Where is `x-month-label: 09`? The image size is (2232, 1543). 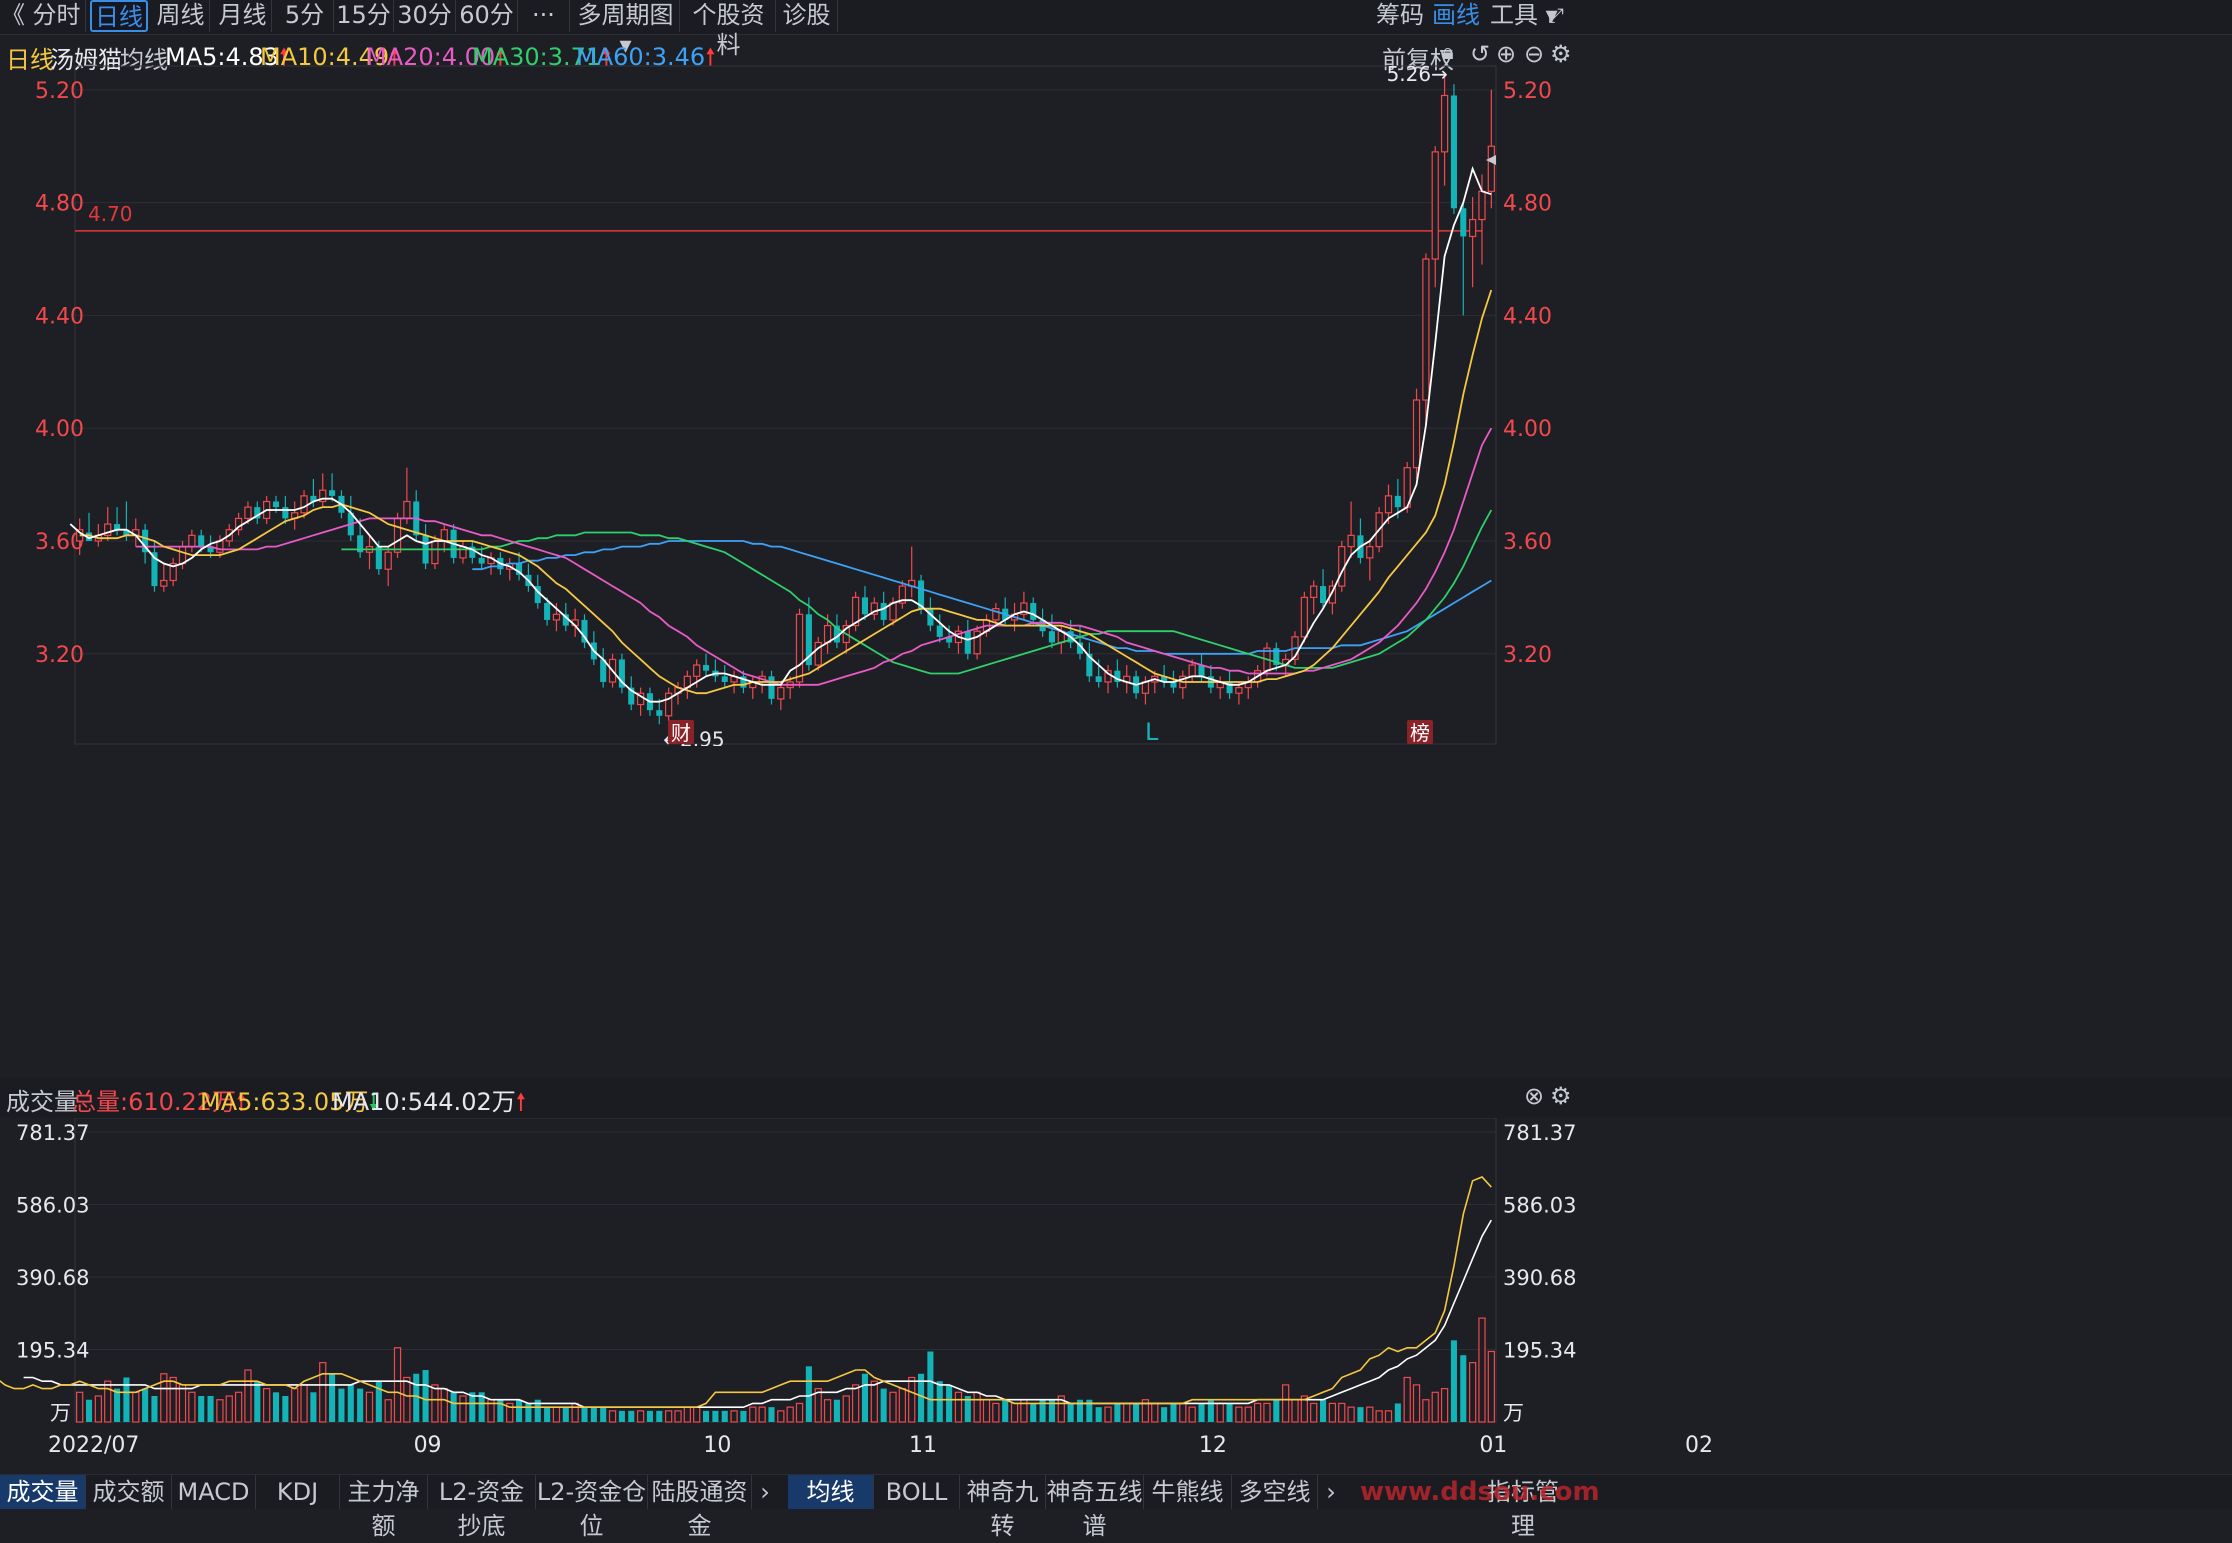 x-month-label: 09 is located at coordinates (428, 1445).